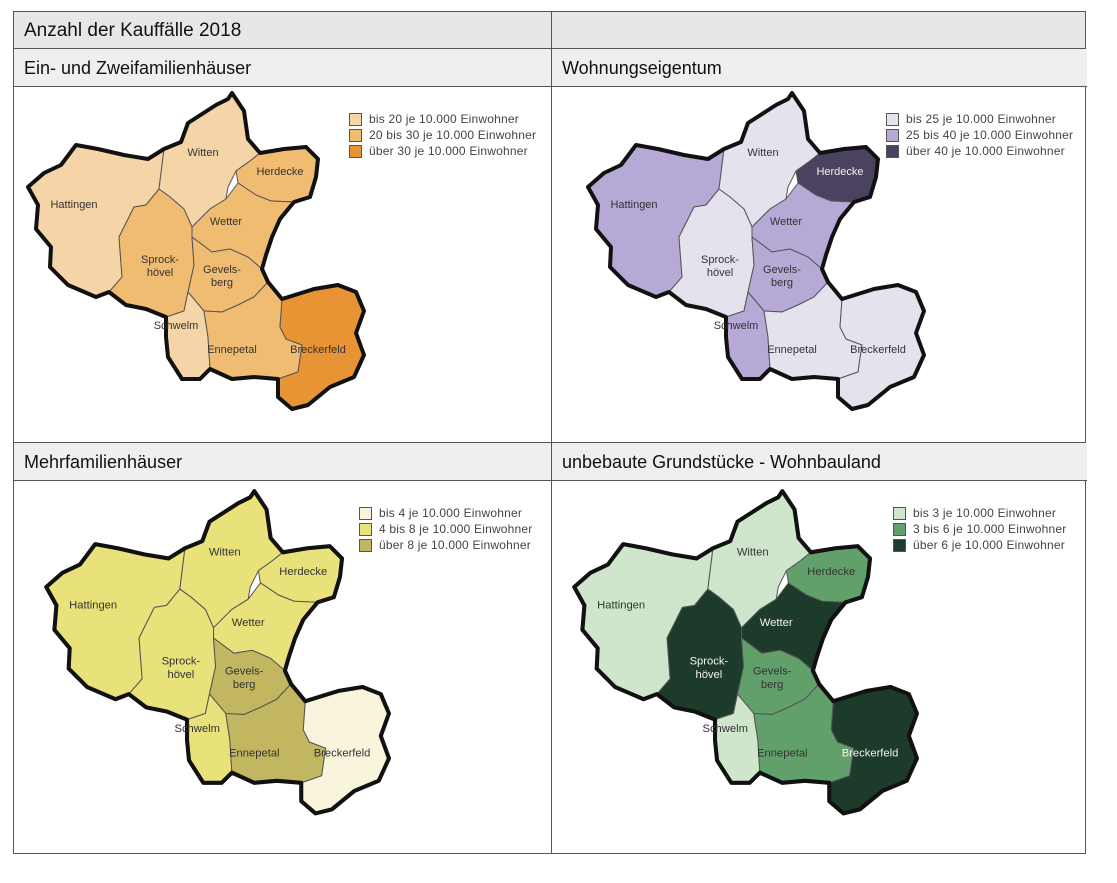 This screenshot has height=883, width=1117. I want to click on legend-label: 25 bis 40 je 10.000 Einwohner, so click(990, 135).